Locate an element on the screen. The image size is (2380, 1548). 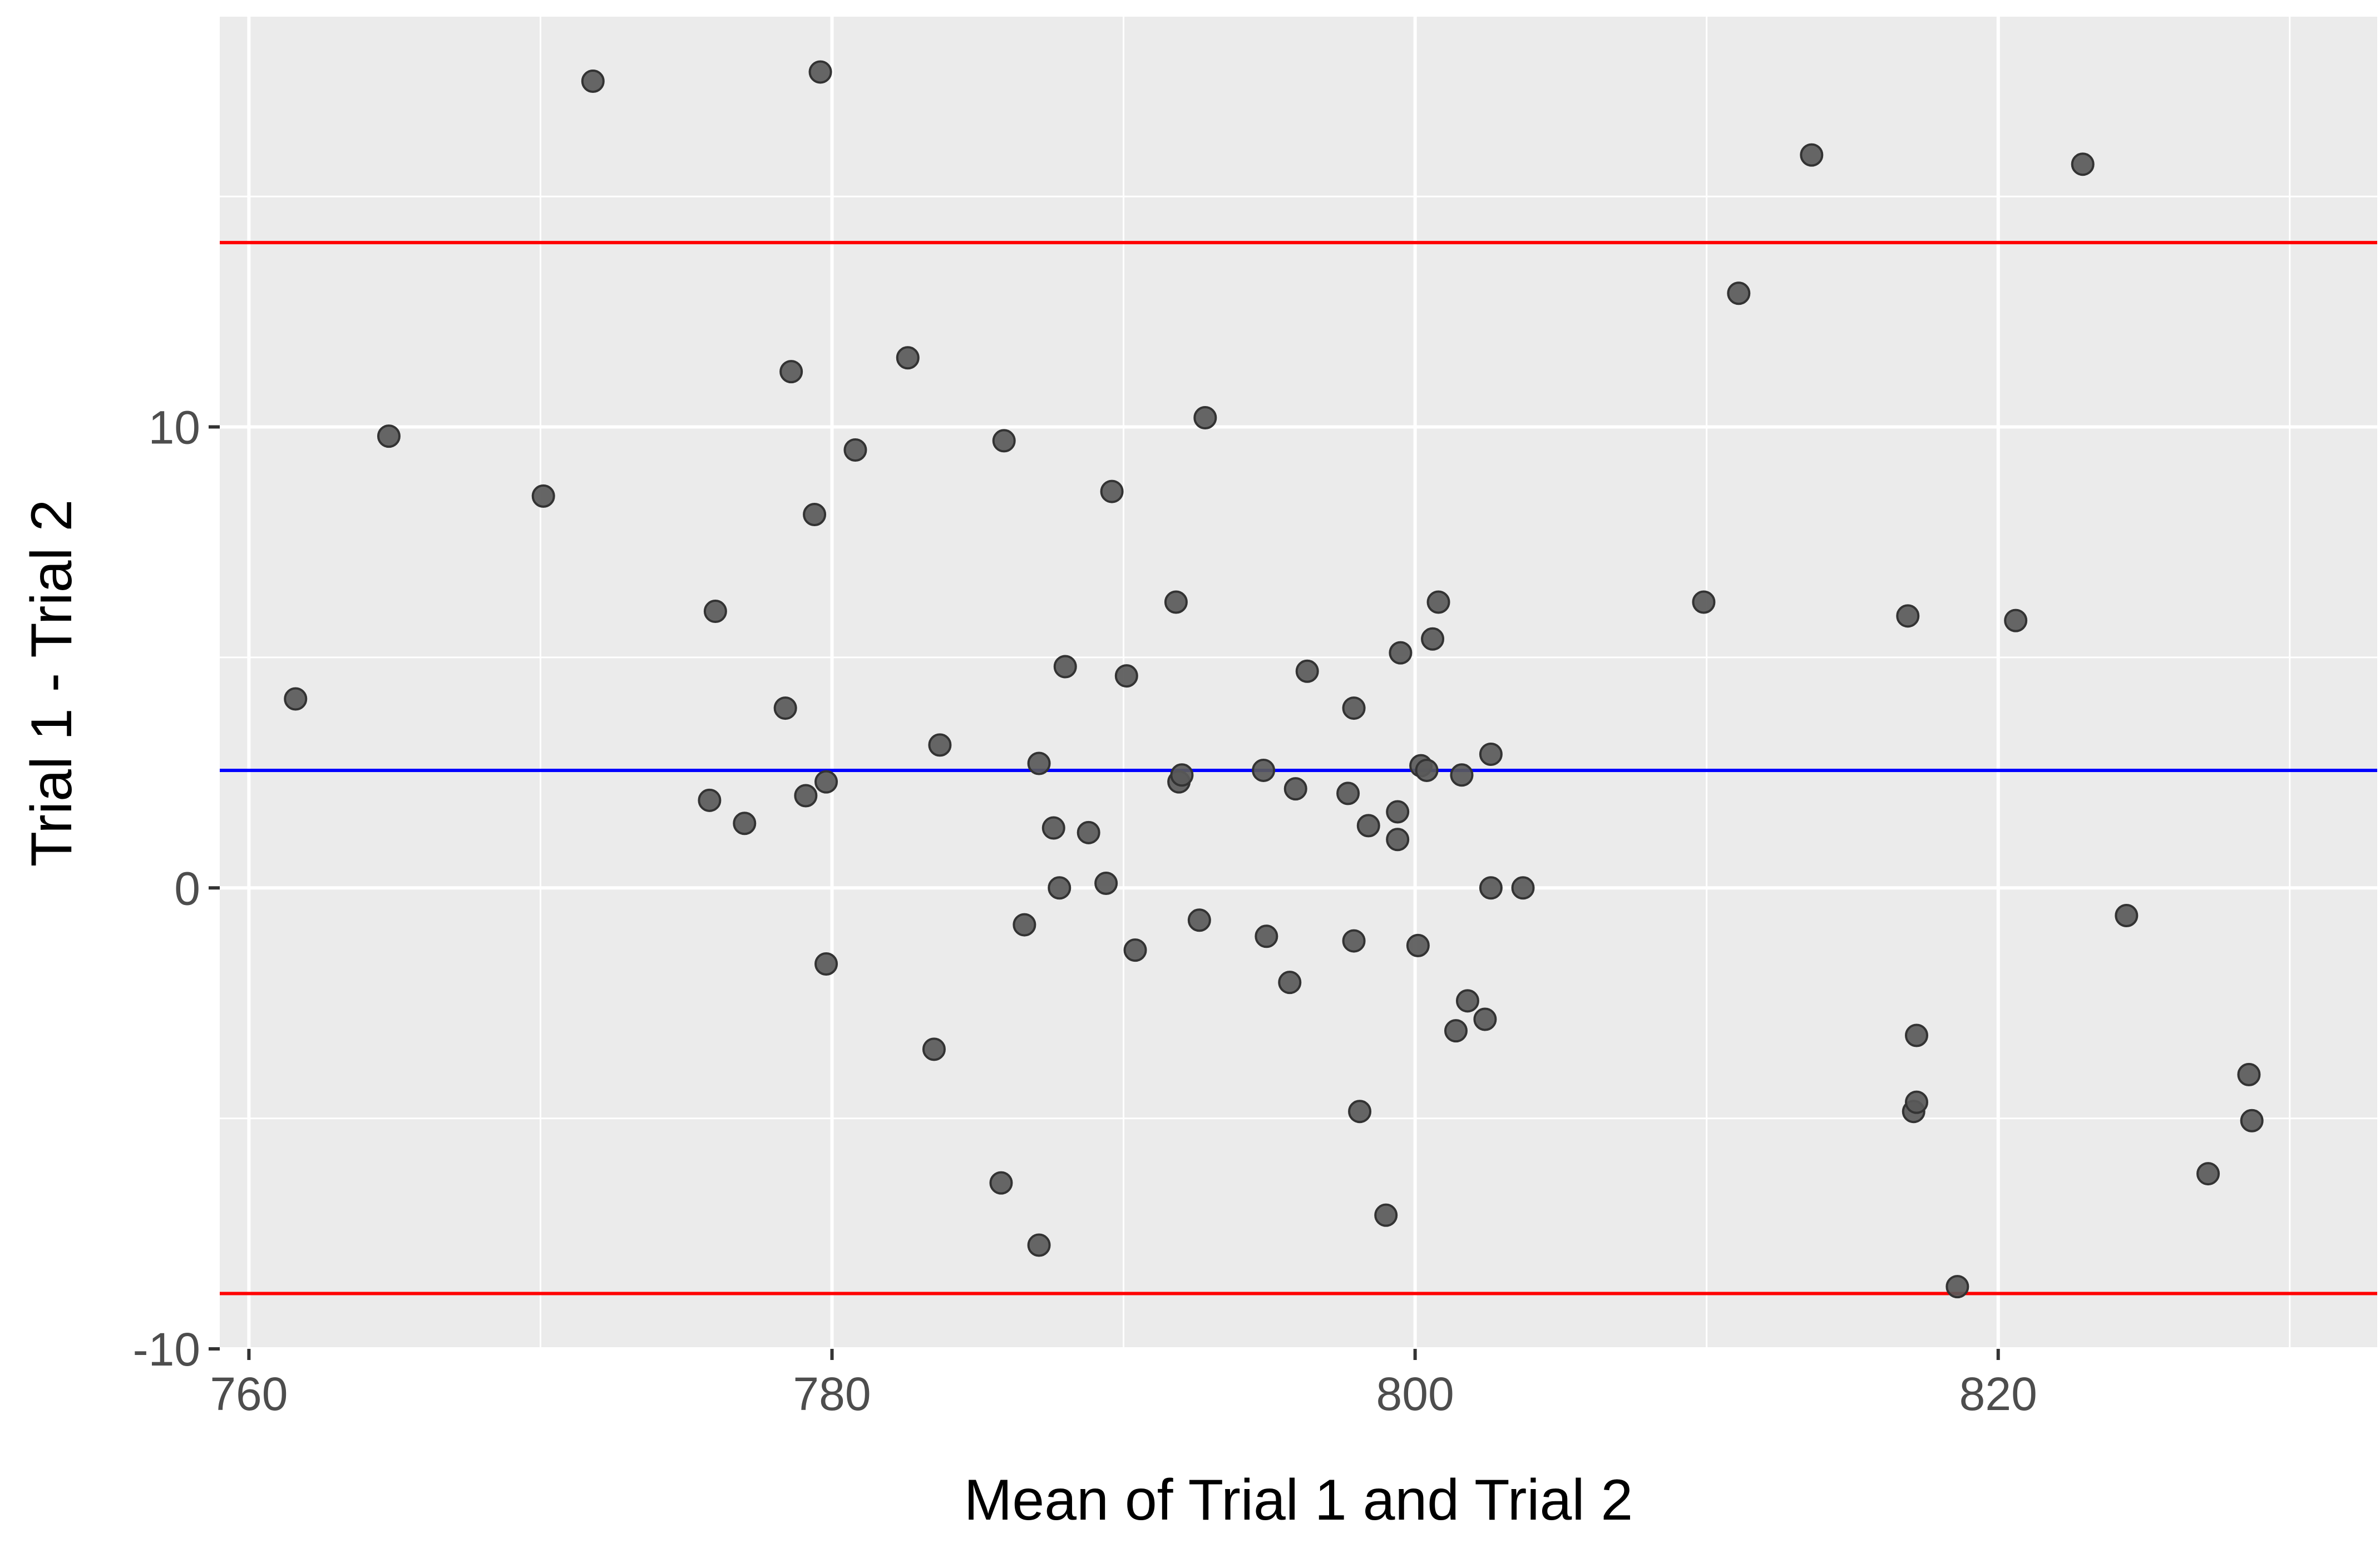
y-tick-label: -10 is located at coordinates (166, 1349).